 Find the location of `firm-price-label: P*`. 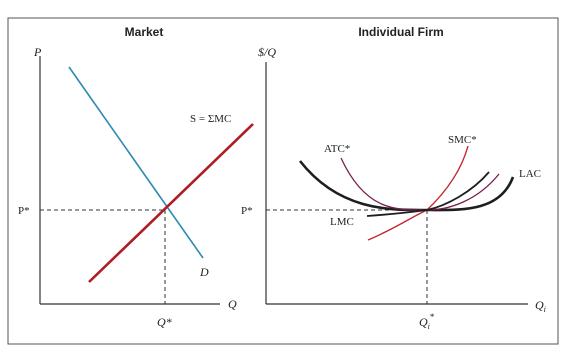

firm-price-label: P* is located at coordinates (247, 211).